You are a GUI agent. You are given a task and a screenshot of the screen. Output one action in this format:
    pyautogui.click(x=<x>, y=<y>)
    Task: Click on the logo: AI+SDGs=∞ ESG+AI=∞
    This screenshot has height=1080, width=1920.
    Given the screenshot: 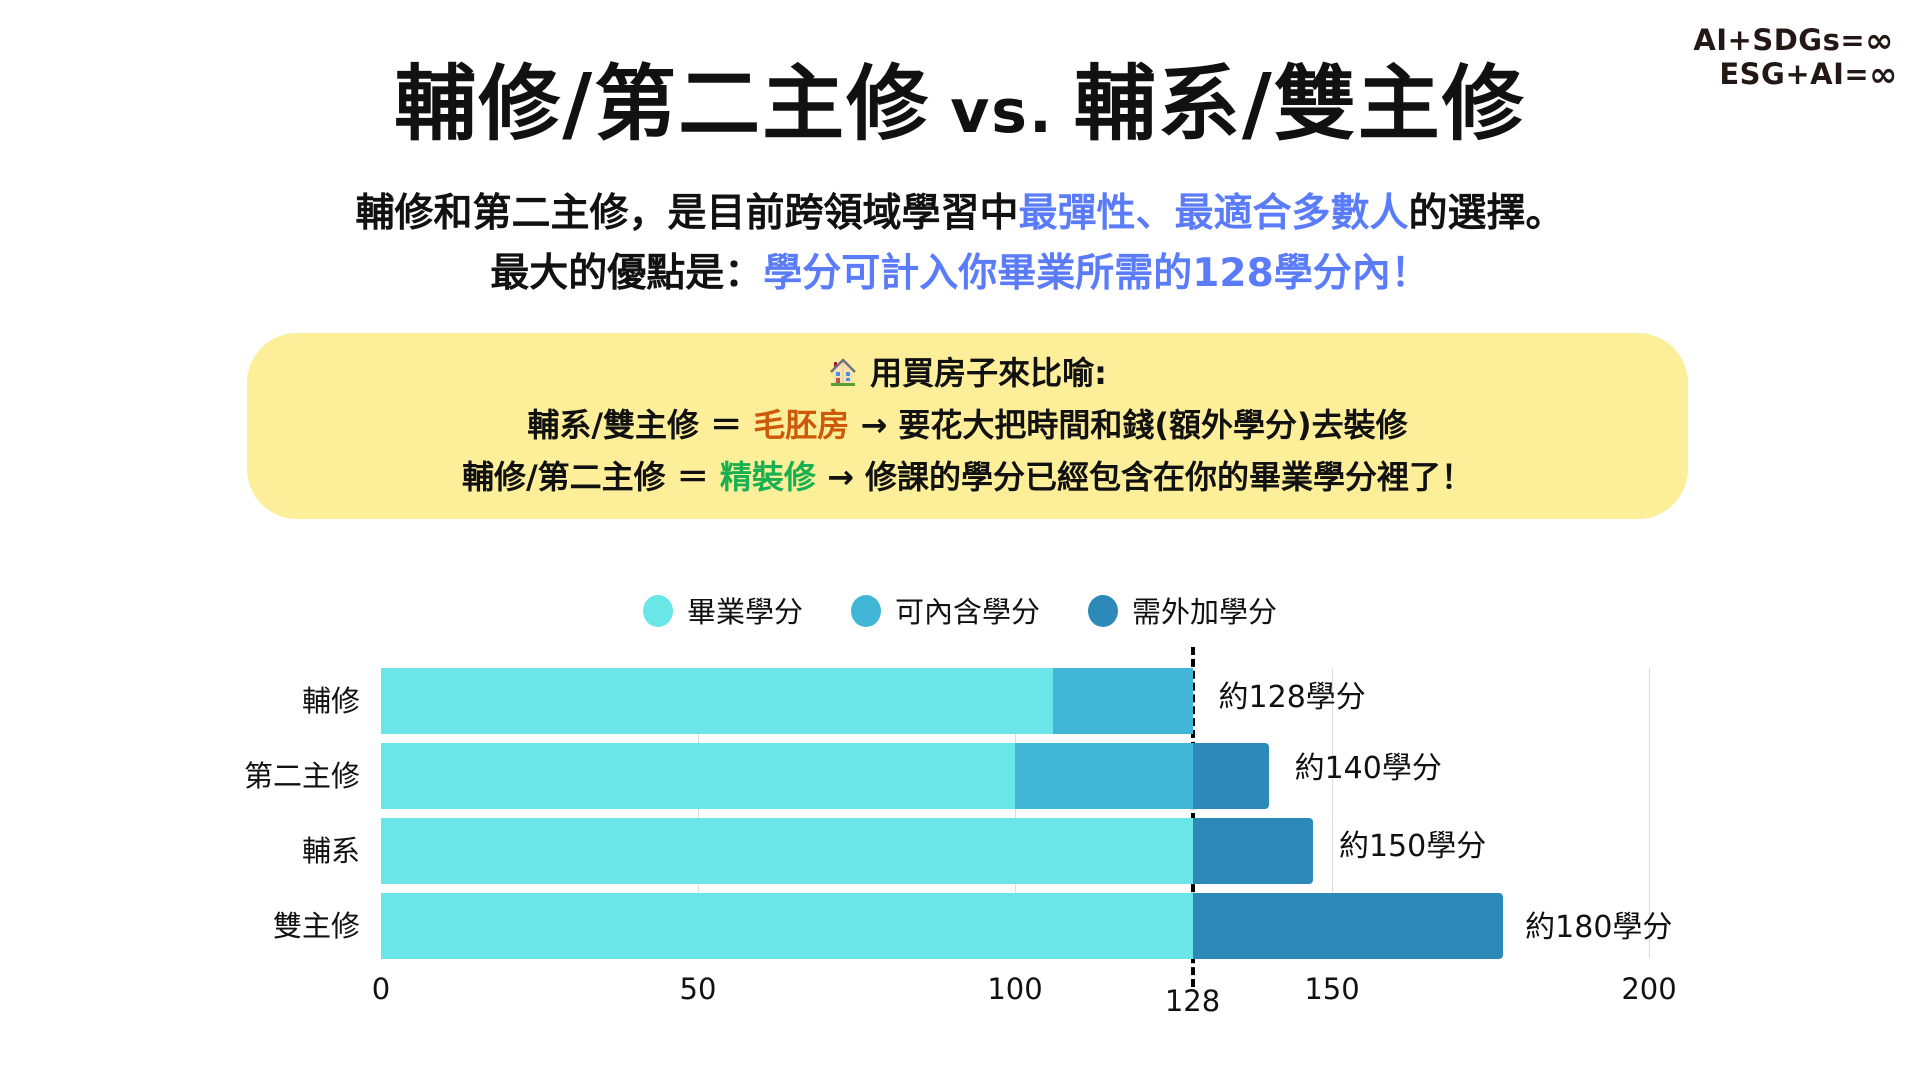 What is the action you would take?
    pyautogui.click(x=1795, y=58)
    